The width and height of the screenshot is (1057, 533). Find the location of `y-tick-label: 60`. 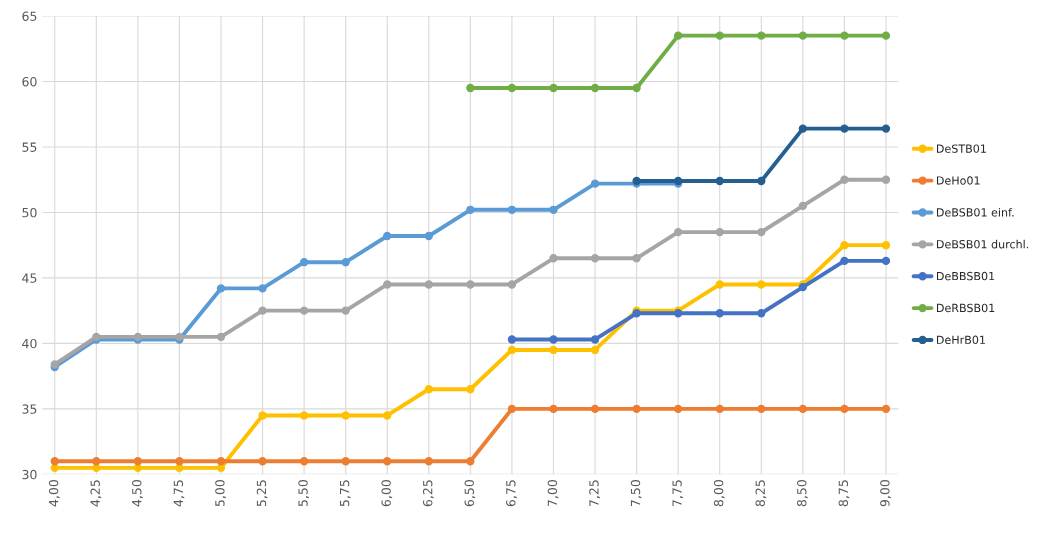

y-tick-label: 60 is located at coordinates (29, 81).